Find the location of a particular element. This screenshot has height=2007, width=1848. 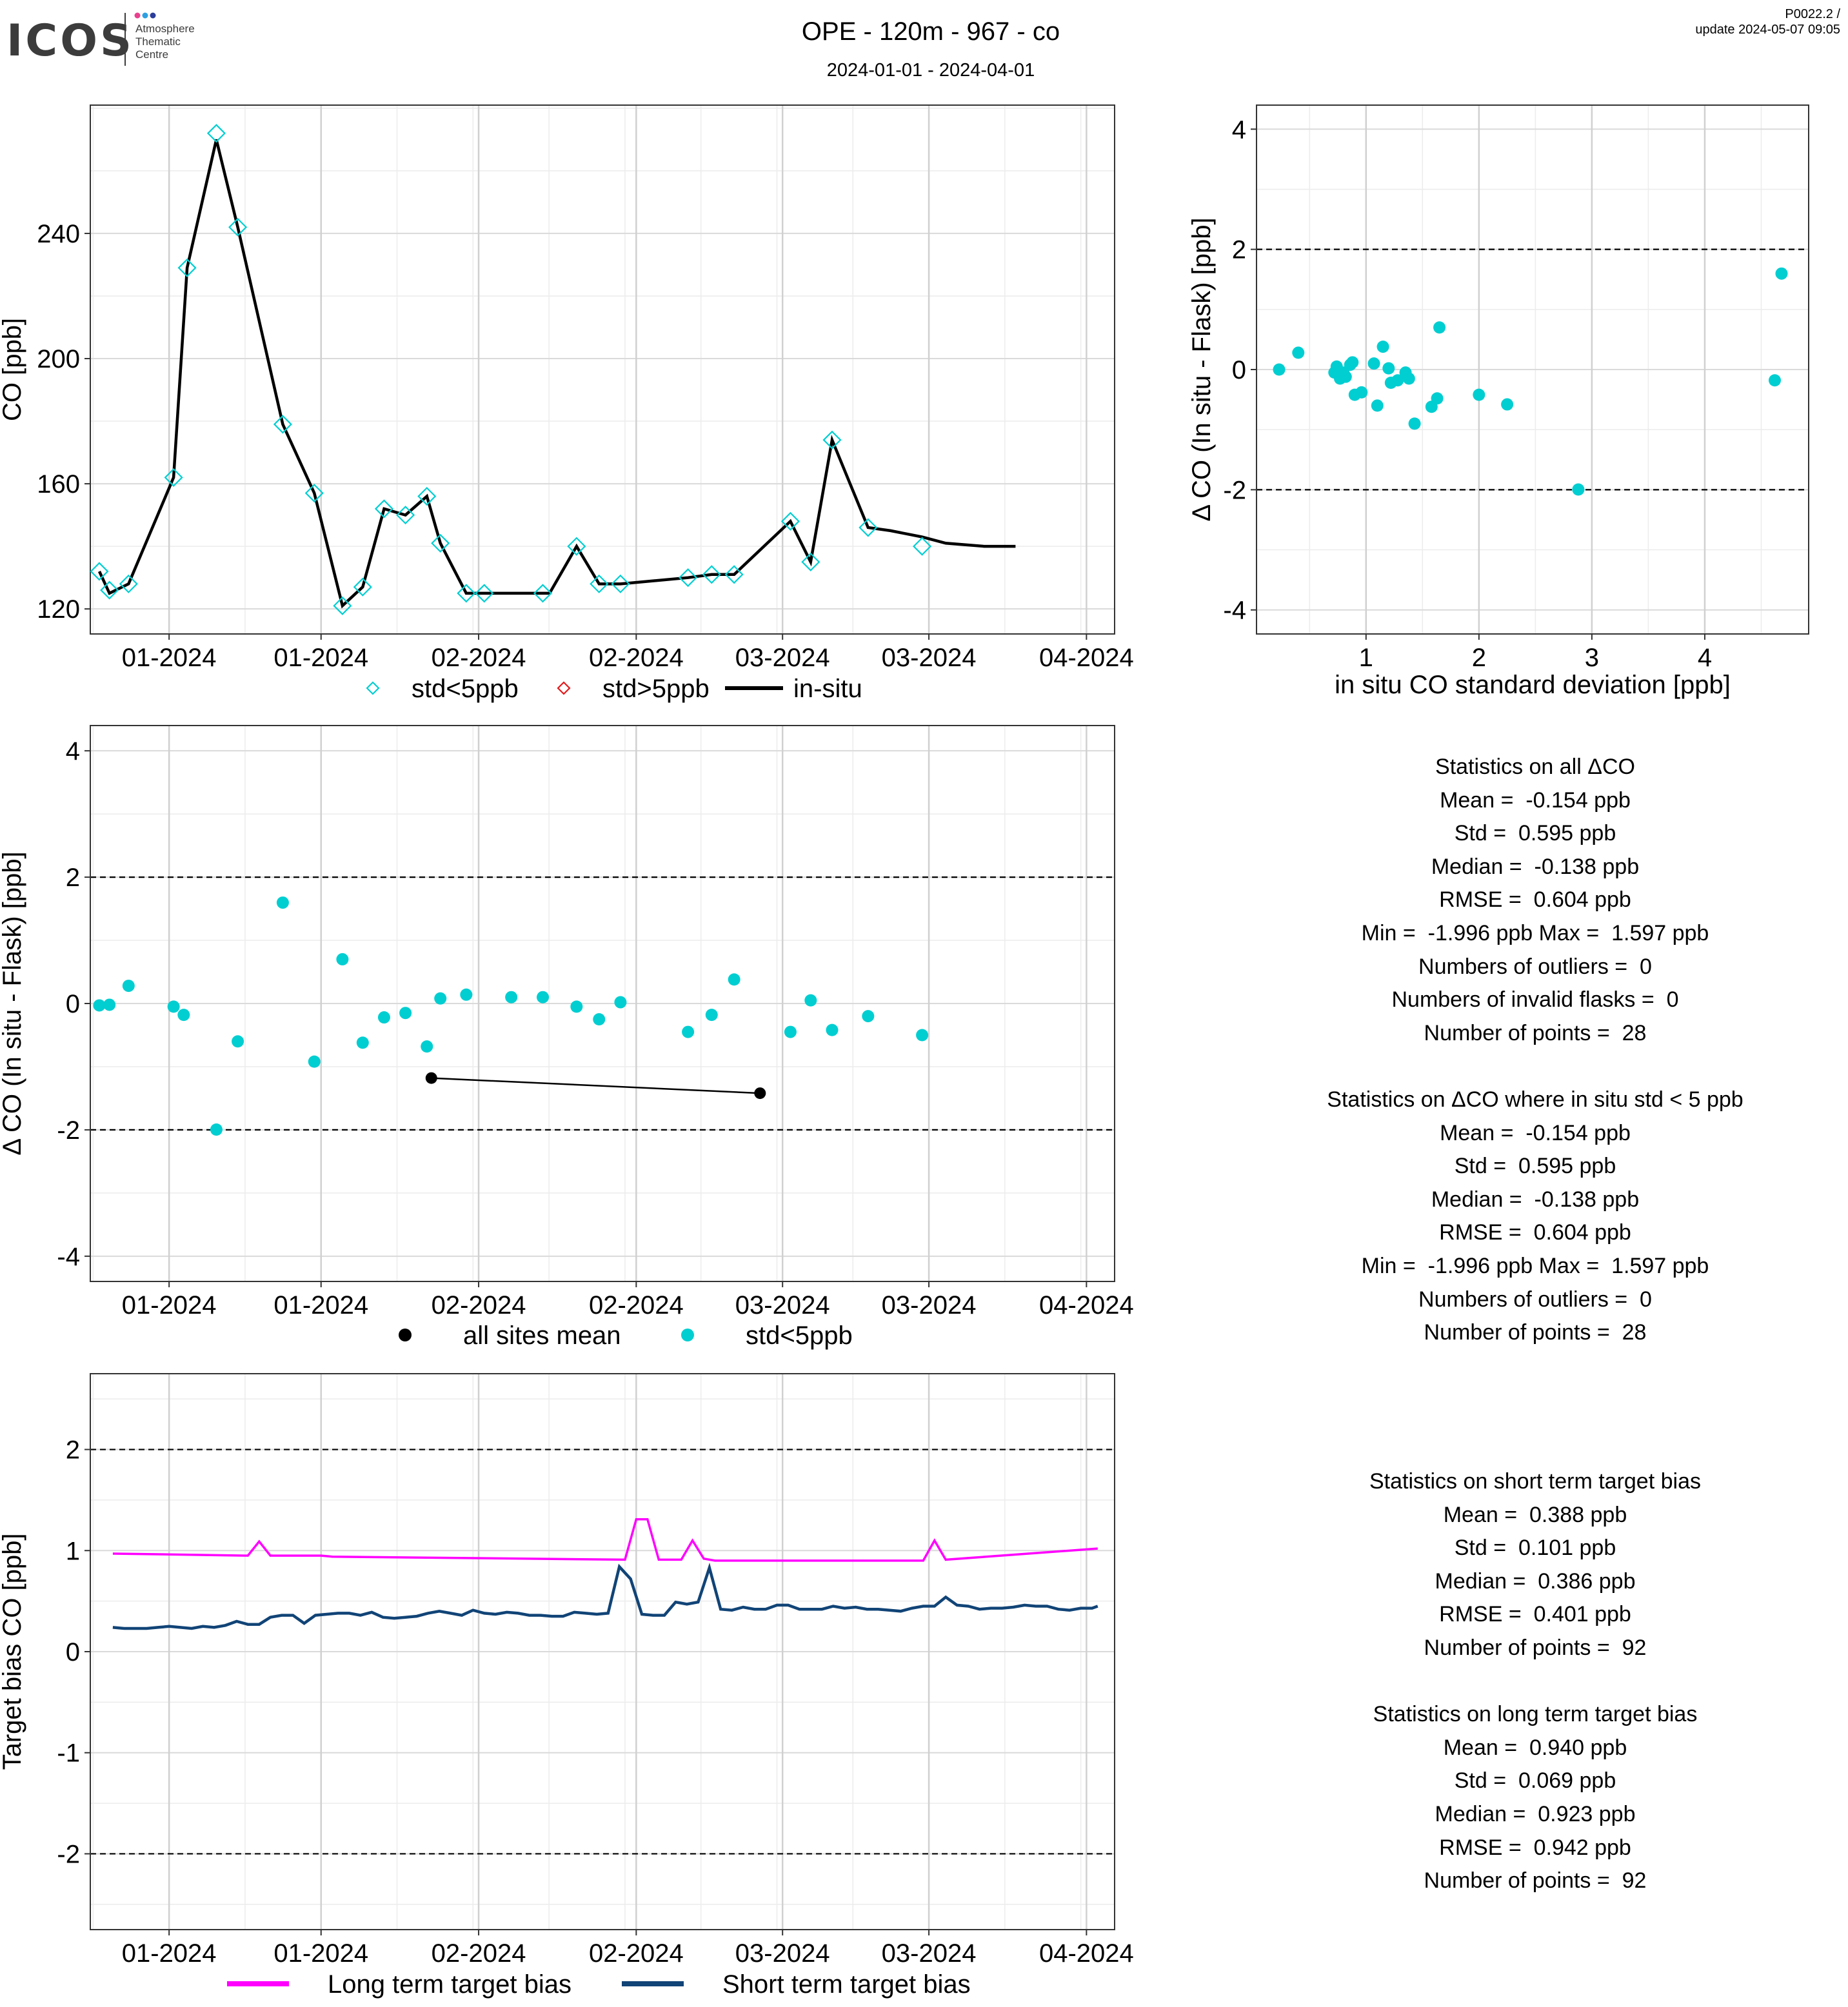

y-tick-label: -1 is located at coordinates (68, 1753).